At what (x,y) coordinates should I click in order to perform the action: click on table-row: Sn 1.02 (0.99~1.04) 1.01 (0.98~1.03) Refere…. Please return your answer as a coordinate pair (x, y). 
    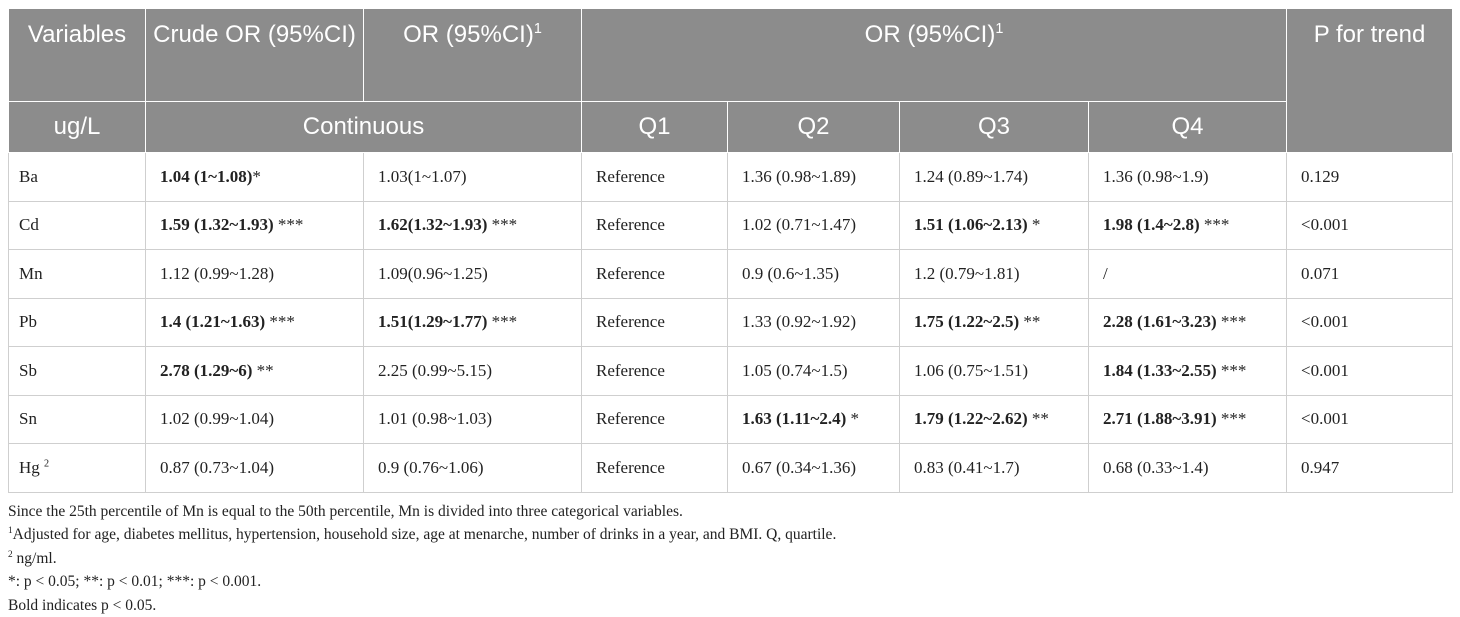
    Looking at the image, I should click on (731, 419).